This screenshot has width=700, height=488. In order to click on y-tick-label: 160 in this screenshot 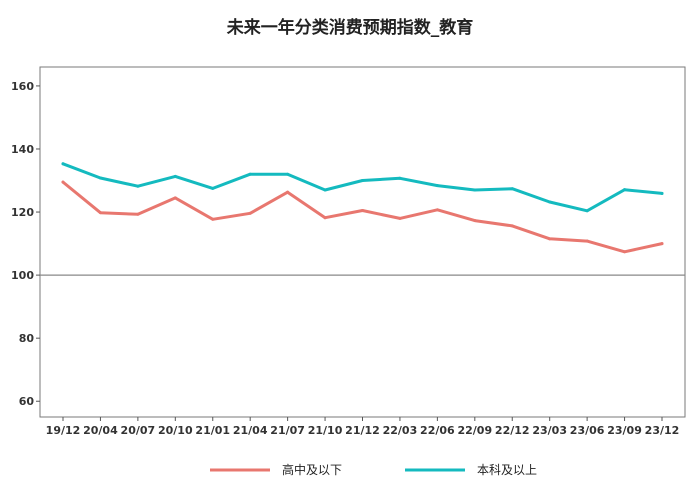, I will do `click(22, 86)`.